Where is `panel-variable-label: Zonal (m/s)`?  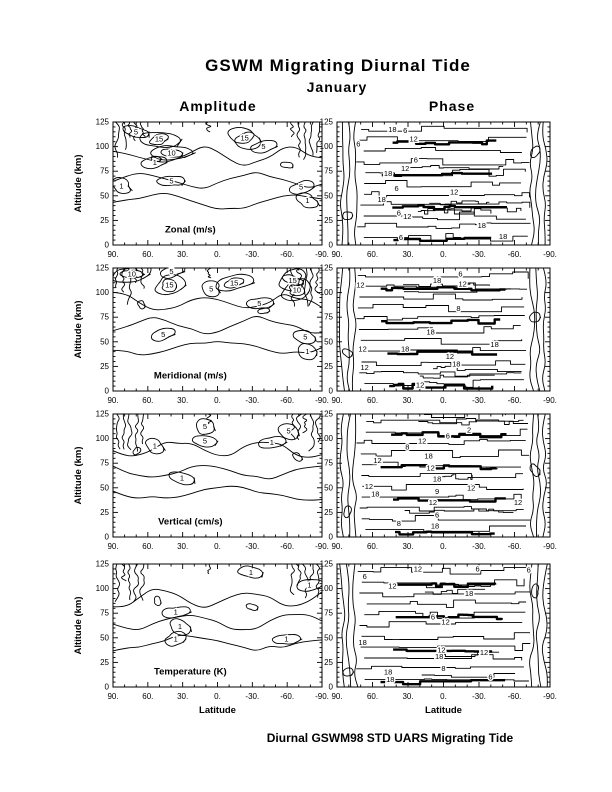
panel-variable-label: Zonal (m/s) is located at coordinates (190, 230).